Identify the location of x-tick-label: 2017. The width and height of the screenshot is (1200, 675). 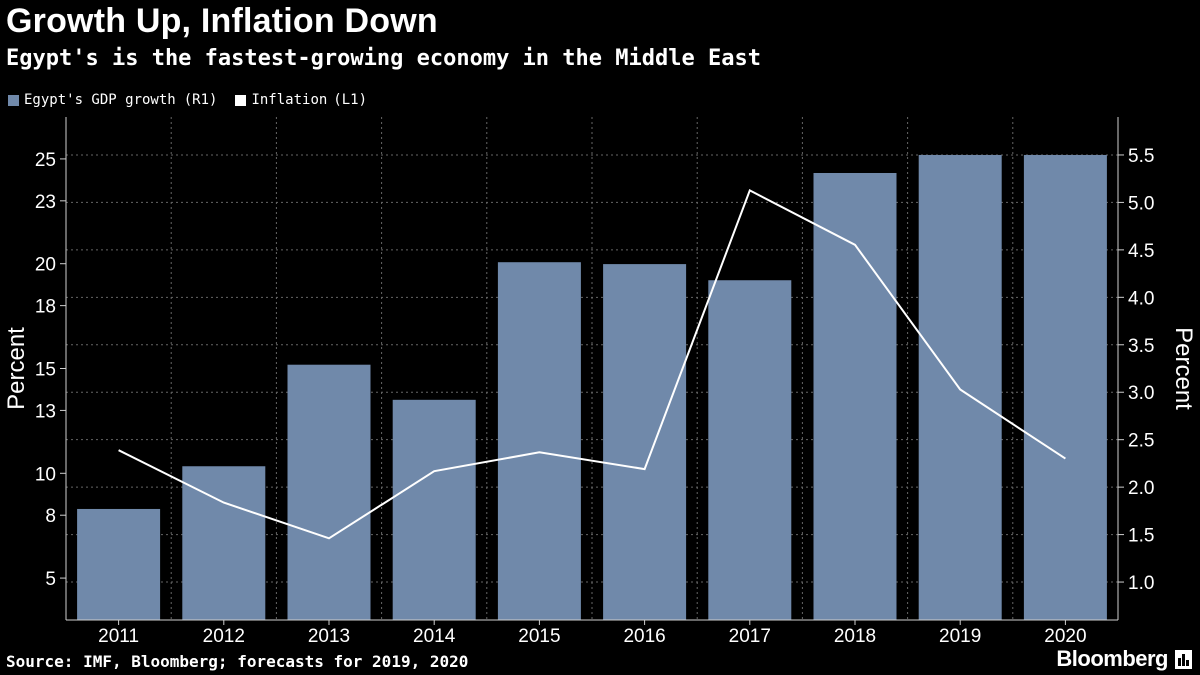
(750, 636).